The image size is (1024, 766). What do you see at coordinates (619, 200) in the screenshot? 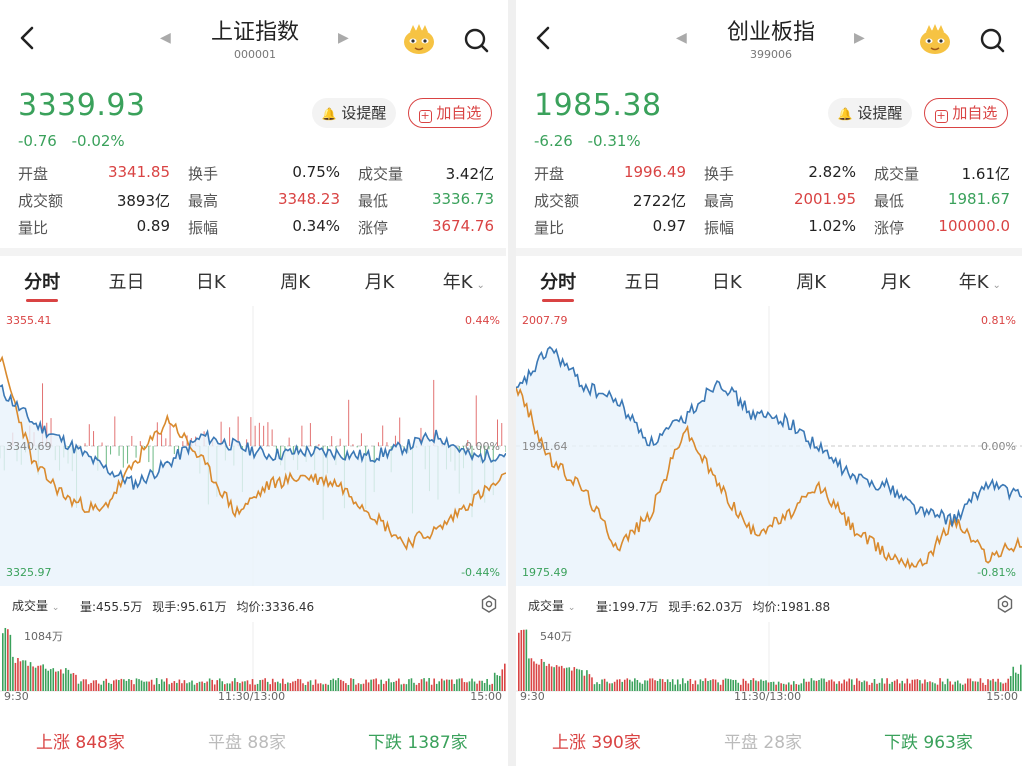
I see `stat-item: 成交额 2722亿` at bounding box center [619, 200].